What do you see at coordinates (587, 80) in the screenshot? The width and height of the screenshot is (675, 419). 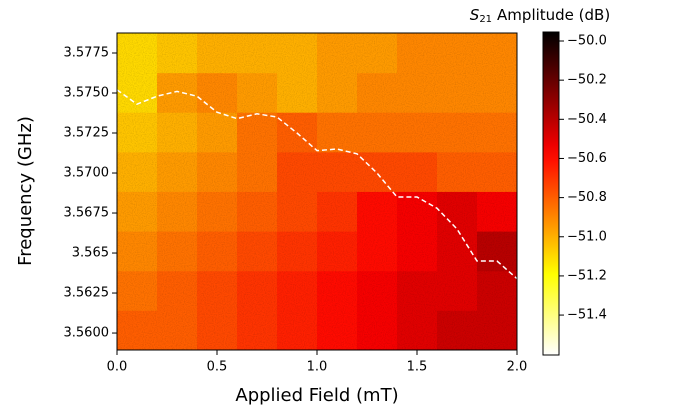 I see `colorbar-tick-label: −50.2` at bounding box center [587, 80].